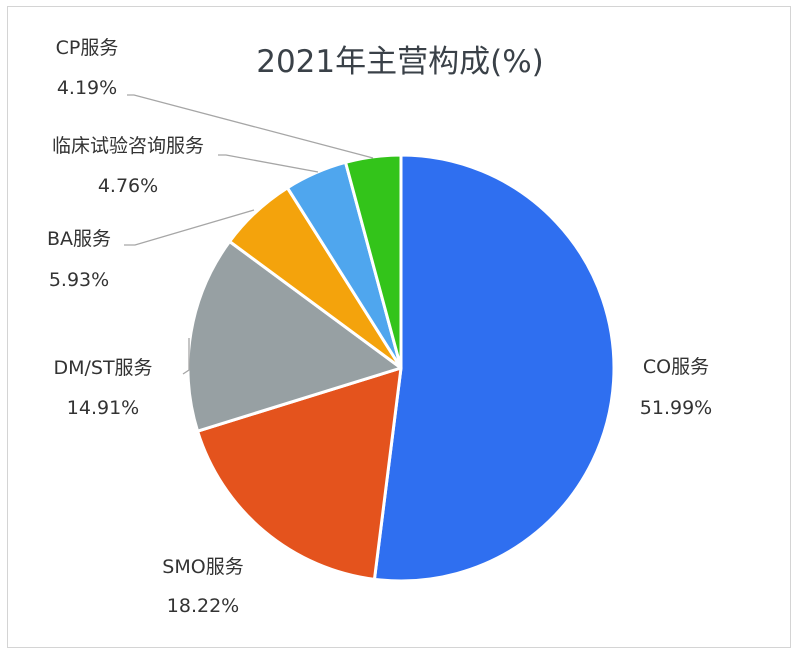 This screenshot has height=656, width=800. Describe the element at coordinates (128, 146) in the screenshot. I see `slice-label-consulting: 临床试验咨询服务` at that location.